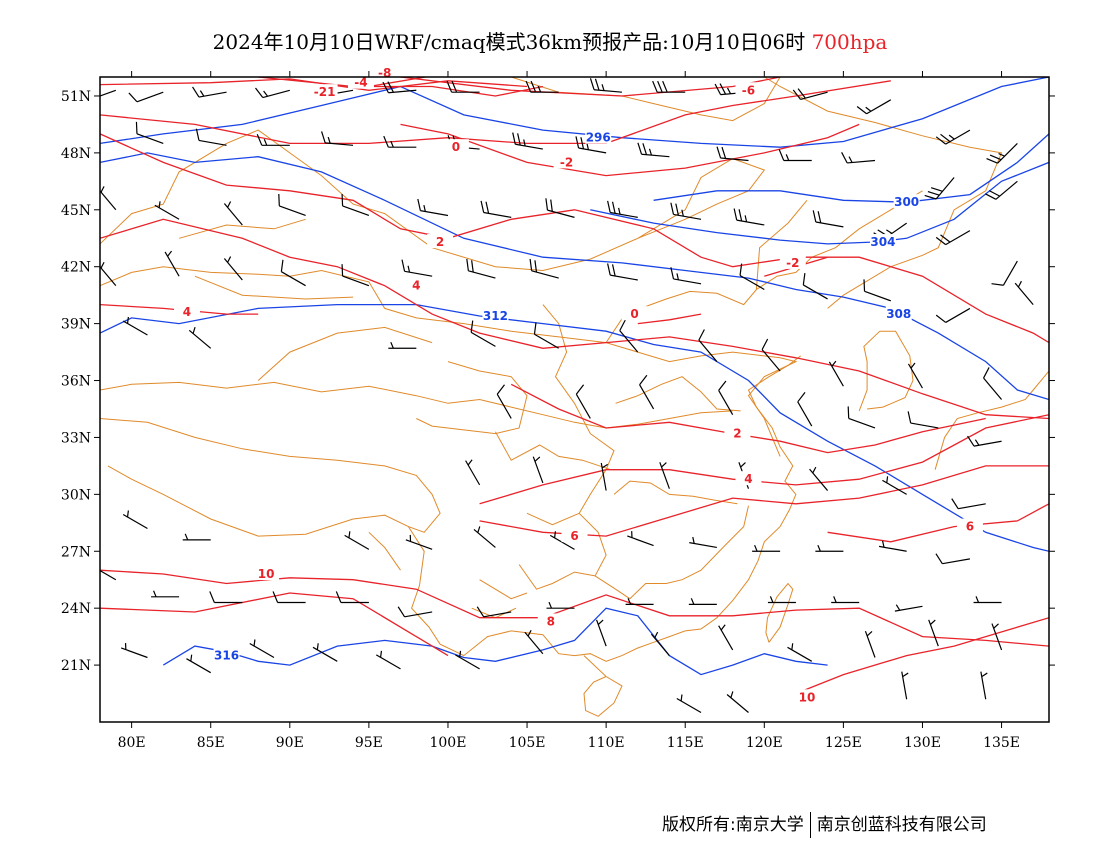 The width and height of the screenshot is (1100, 850). Describe the element at coordinates (76, 154) in the screenshot. I see `lat-tick-label: 48N` at that location.